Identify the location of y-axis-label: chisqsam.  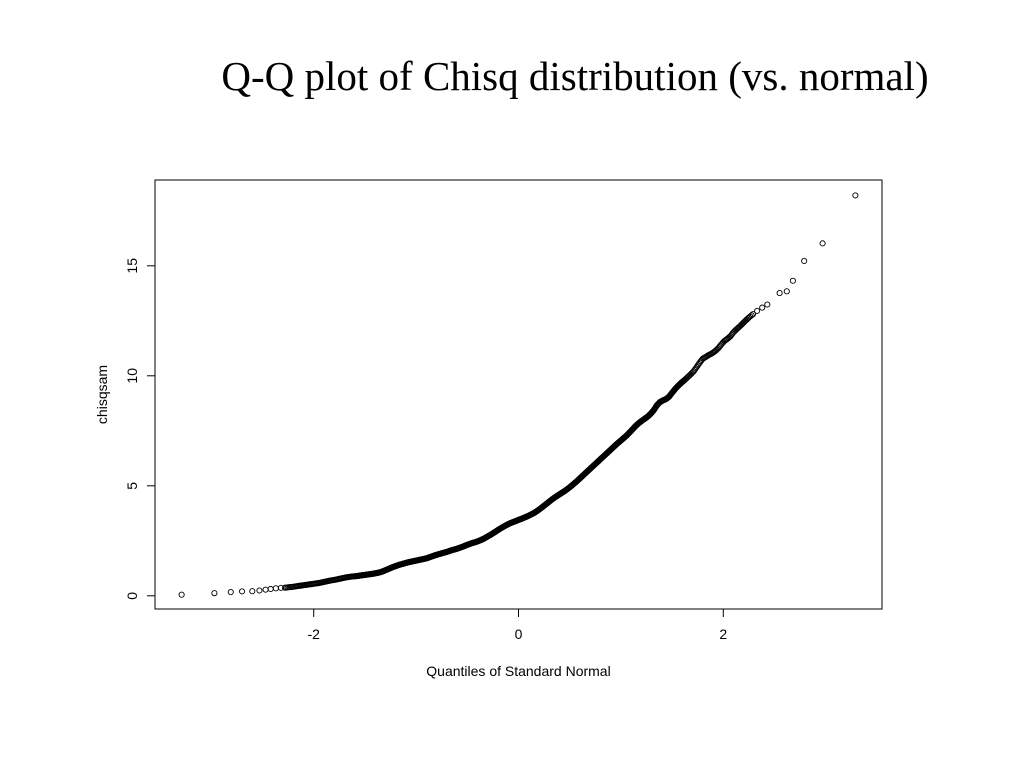
(102, 394).